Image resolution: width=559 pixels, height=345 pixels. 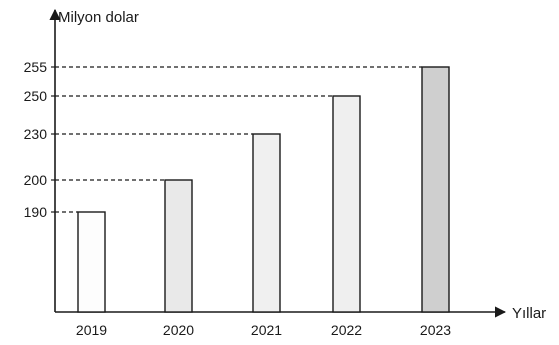 I want to click on x-tick-label-2021: 2021, so click(x=266, y=330).